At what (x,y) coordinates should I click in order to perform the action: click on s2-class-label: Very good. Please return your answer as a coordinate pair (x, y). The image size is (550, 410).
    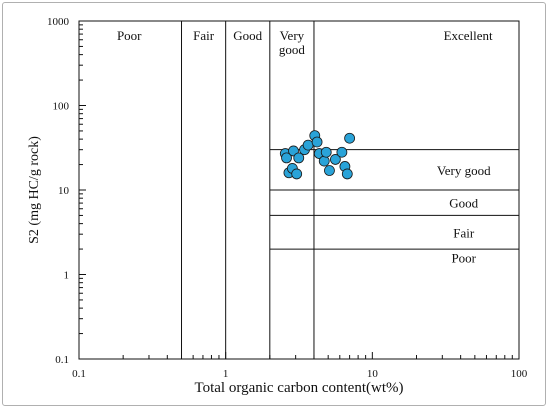
    Looking at the image, I should click on (464, 170).